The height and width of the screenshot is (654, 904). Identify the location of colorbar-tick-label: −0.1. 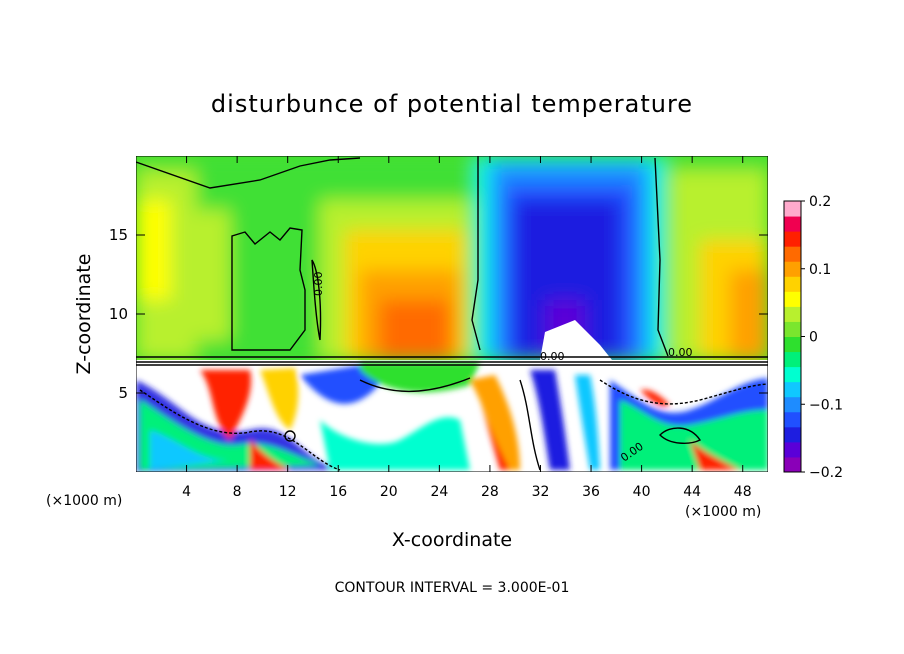
(826, 405).